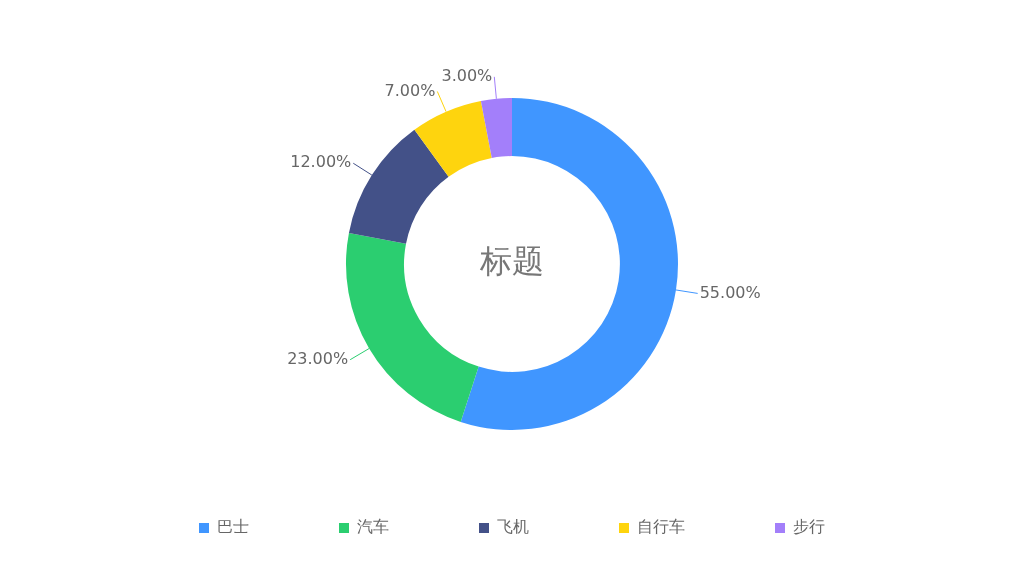 This screenshot has width=1024, height=576. I want to click on data-label: 23.00%, so click(318, 358).